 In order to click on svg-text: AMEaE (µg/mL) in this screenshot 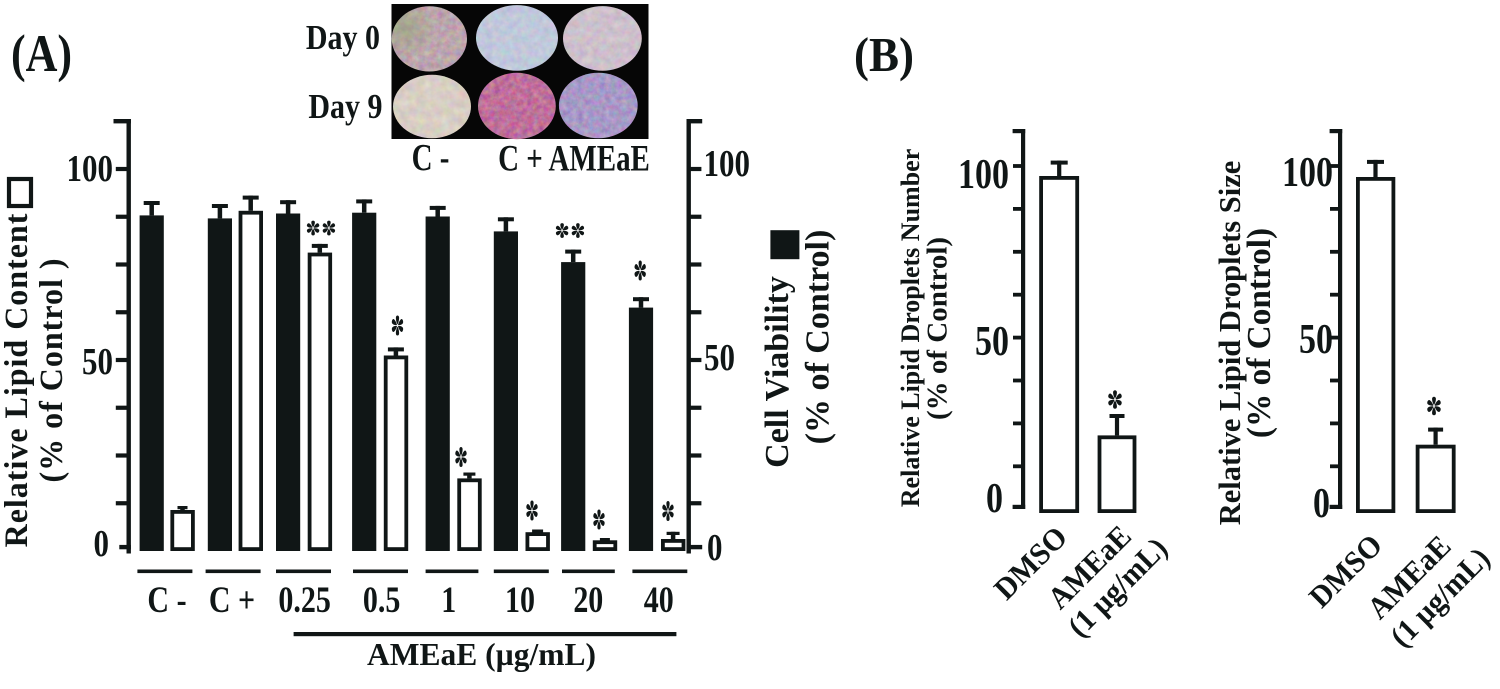, I will do `click(481, 654)`.